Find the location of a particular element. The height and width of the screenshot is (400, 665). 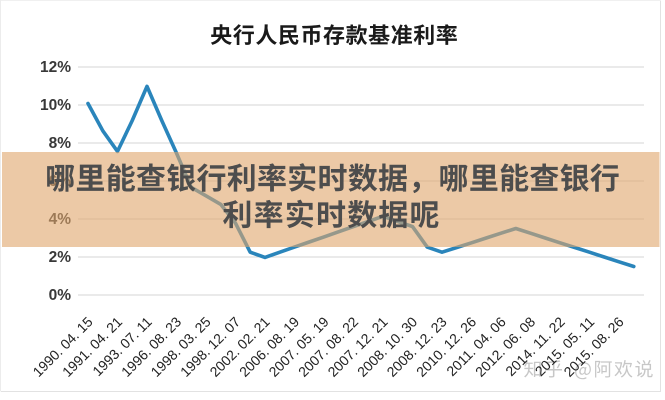

svg-text: 0% is located at coordinates (60, 295).